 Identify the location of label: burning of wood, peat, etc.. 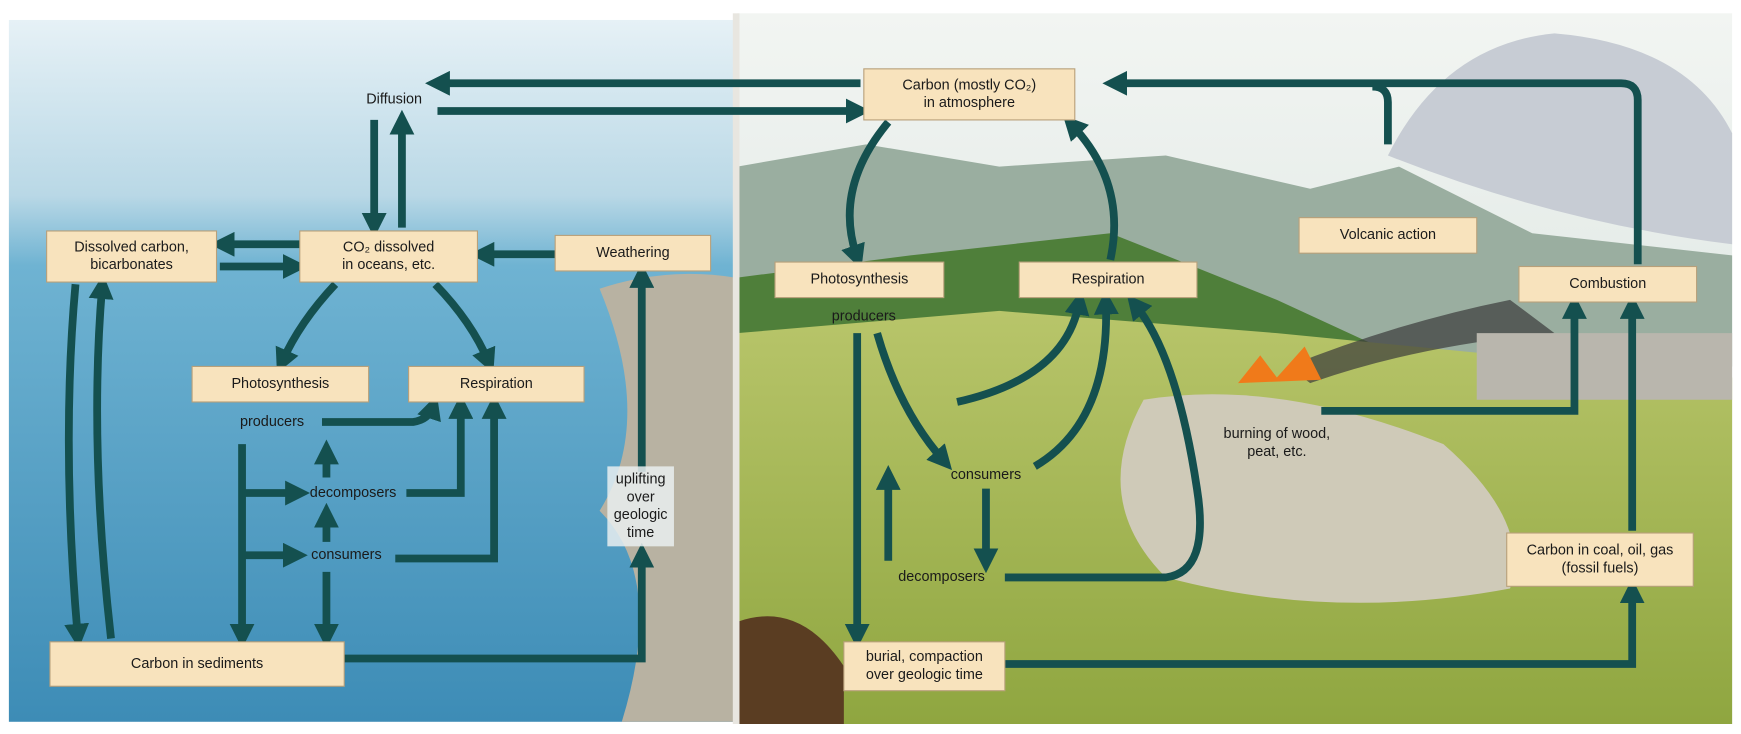
(1277, 443).